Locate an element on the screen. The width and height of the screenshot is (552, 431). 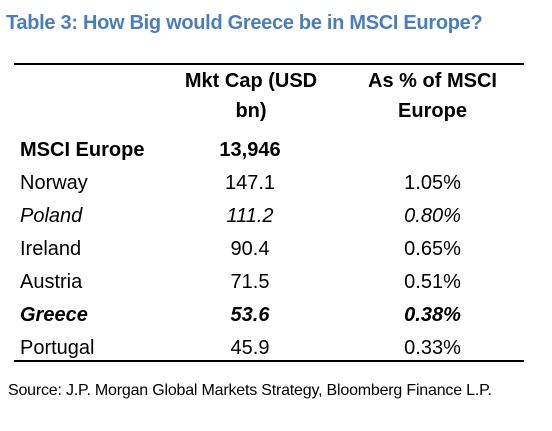
row-name: MSCI Europe is located at coordinates (82, 150).